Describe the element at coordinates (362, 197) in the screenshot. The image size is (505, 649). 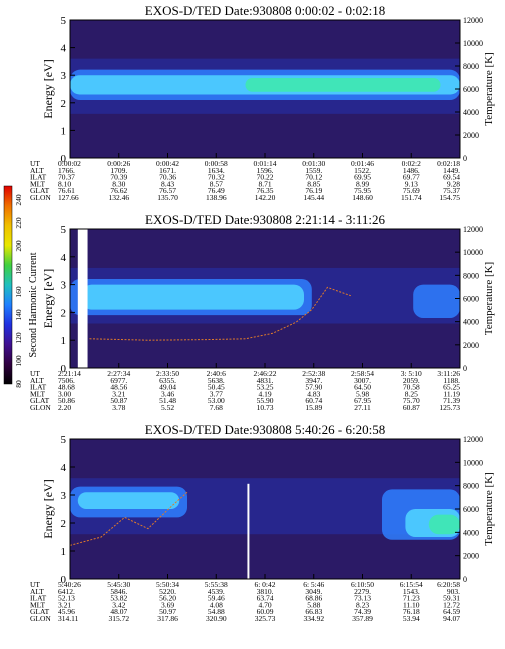
I see `row-value-glon: 148.60` at that location.